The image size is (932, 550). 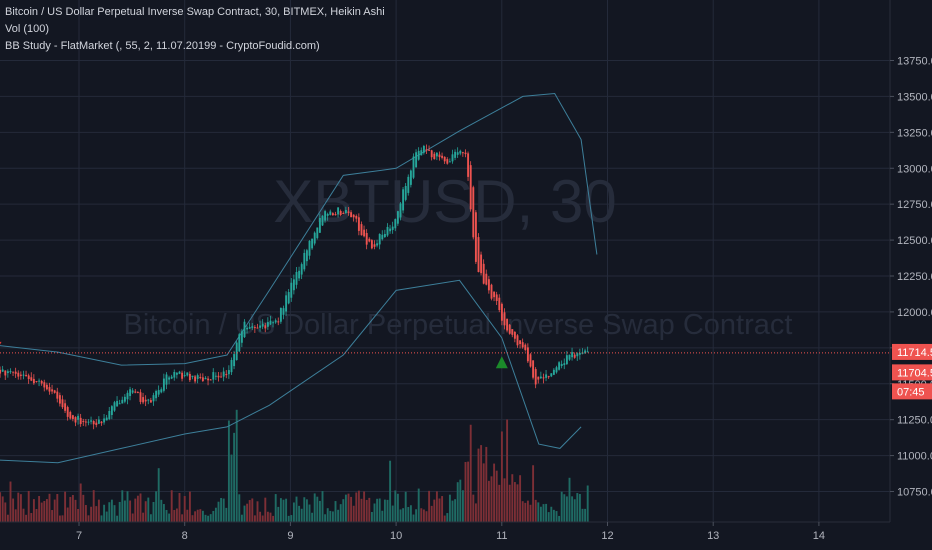 What do you see at coordinates (912, 391) in the screenshot?
I see `countdown-badge-bg` at bounding box center [912, 391].